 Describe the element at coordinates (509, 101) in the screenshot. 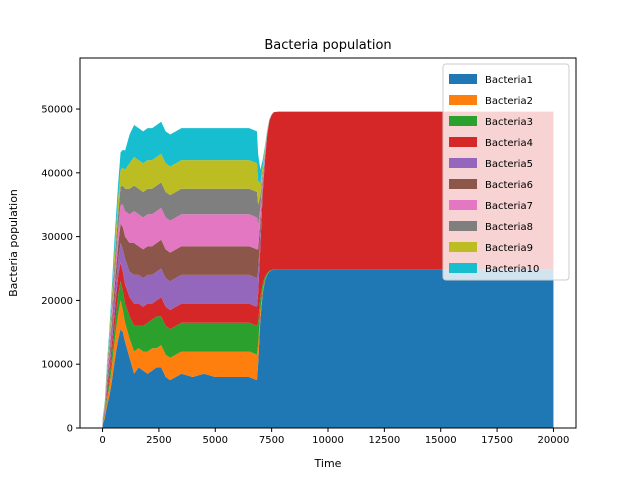

I see `legend-label: Bacteria2` at that location.